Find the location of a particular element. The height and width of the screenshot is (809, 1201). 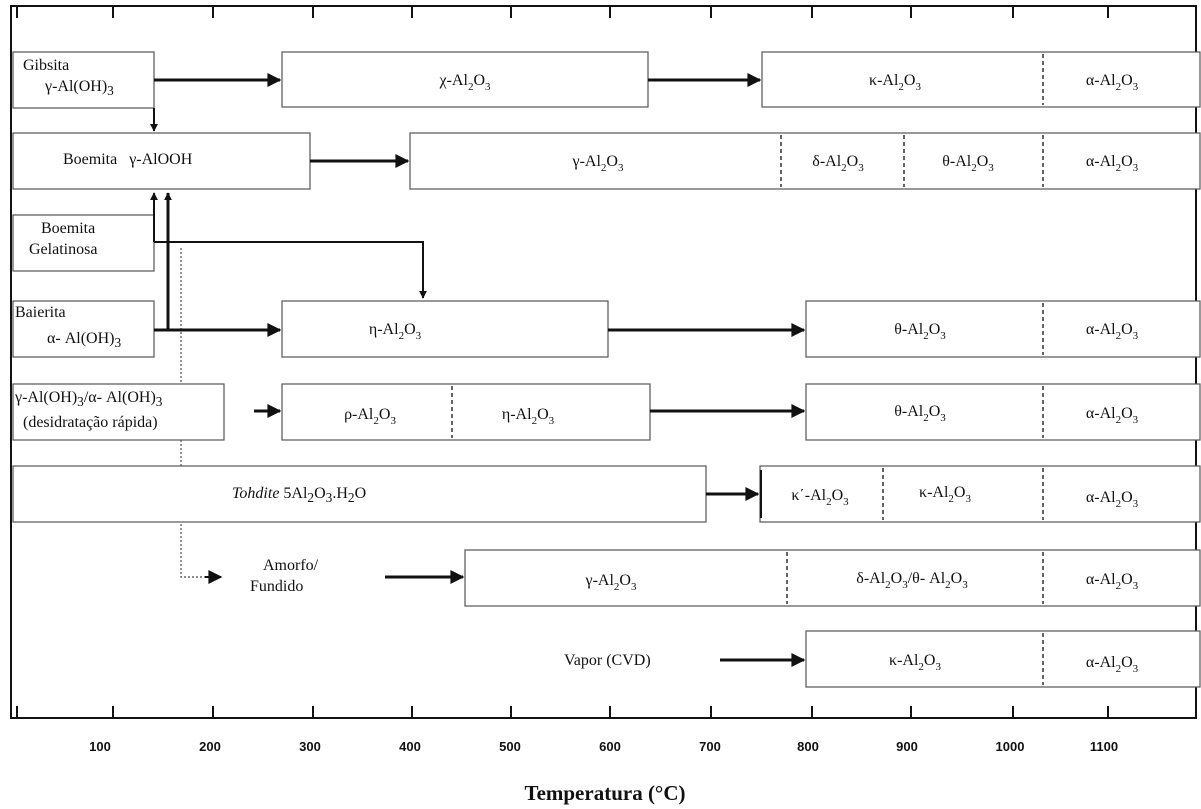

rho-eta-box is located at coordinates (466, 412).